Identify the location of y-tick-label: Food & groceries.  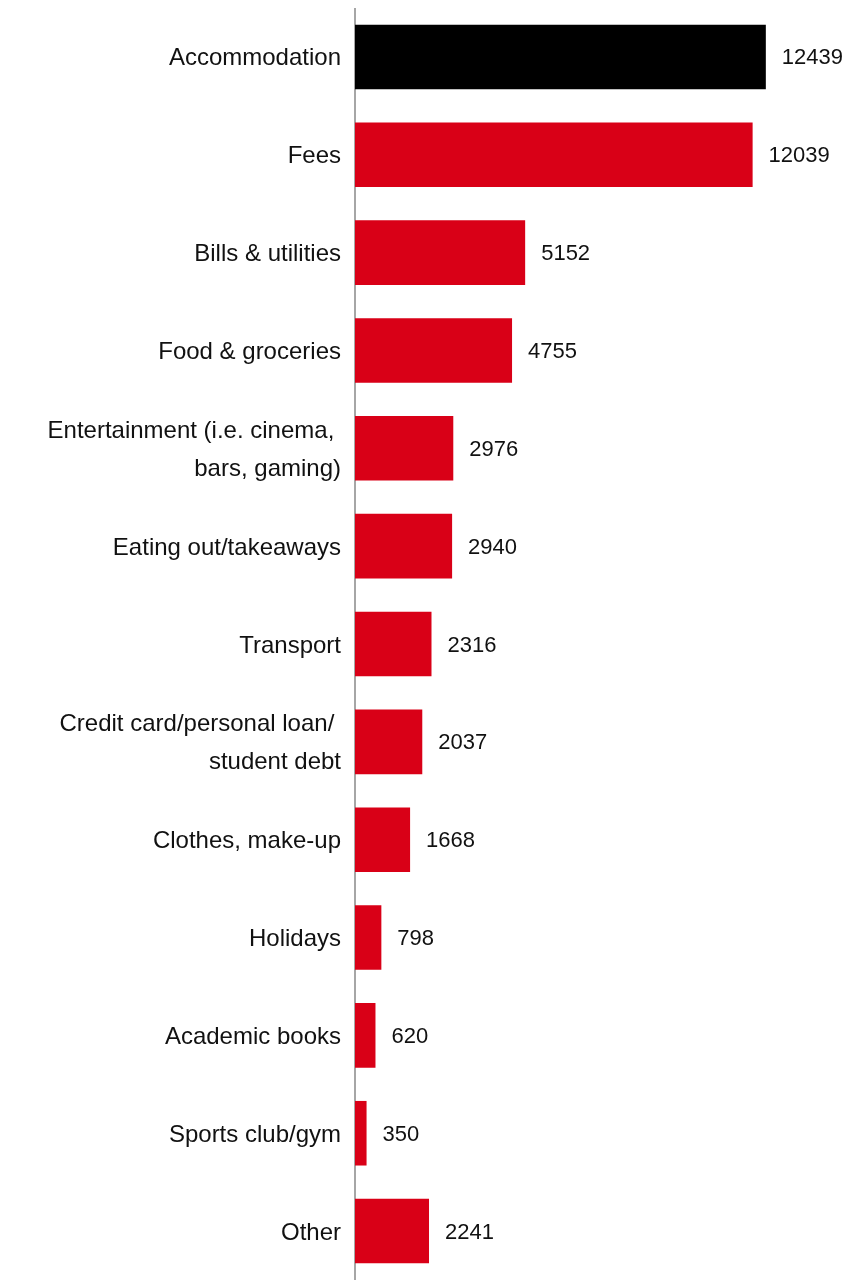
(249, 350).